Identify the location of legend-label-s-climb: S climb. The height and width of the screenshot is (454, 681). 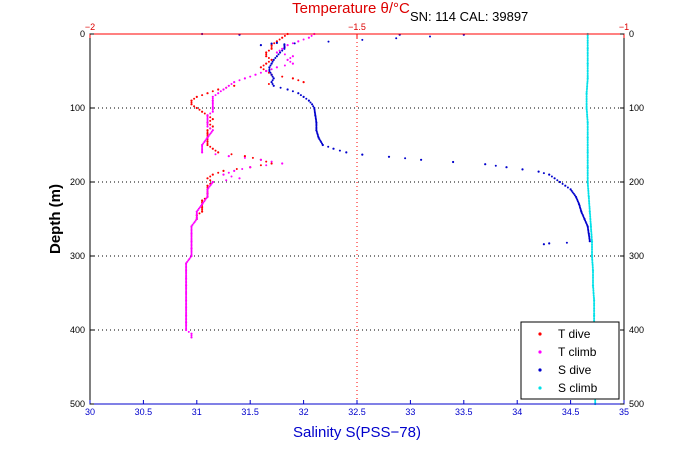
(578, 388).